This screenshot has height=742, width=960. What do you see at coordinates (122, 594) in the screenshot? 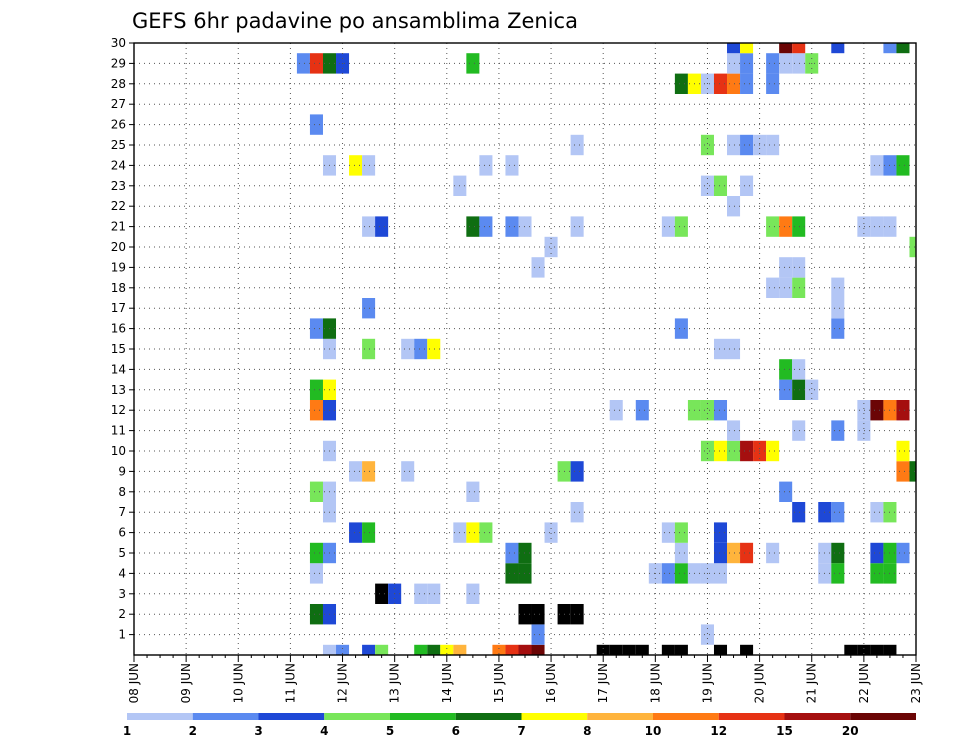
I see `y-tick-label: 3` at bounding box center [122, 594].